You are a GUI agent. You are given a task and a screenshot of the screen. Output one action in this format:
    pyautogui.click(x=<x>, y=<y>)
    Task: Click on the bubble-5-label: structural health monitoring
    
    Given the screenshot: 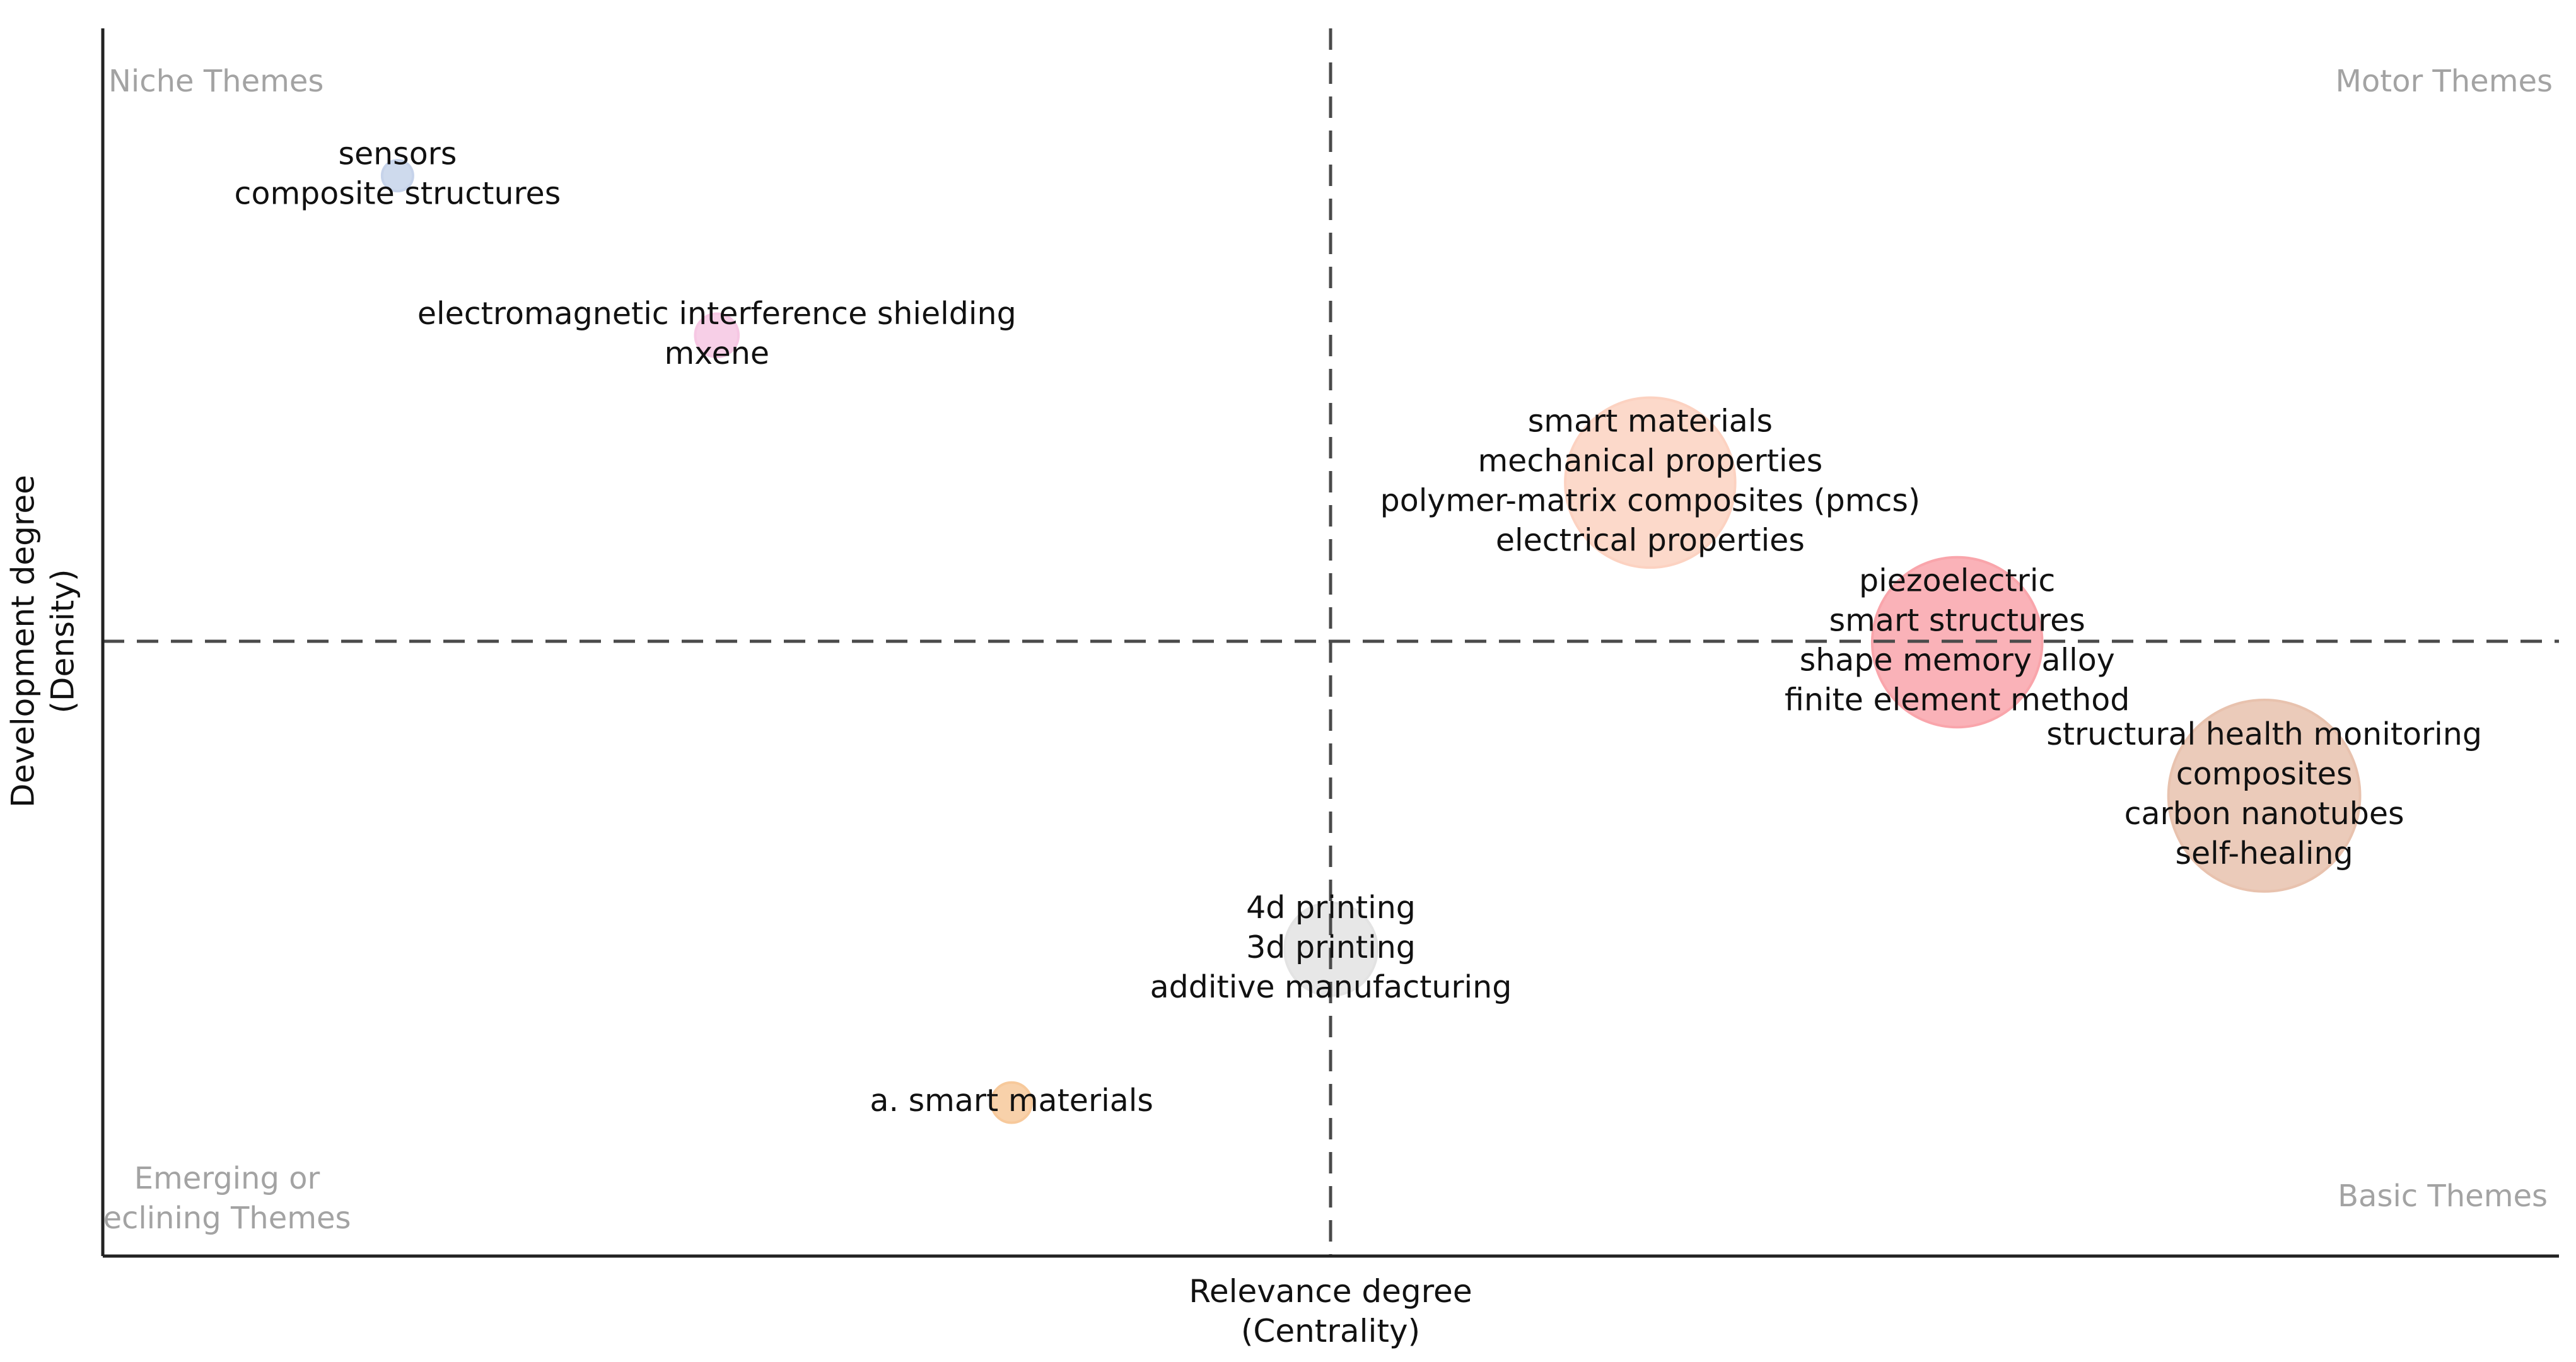 What is the action you would take?
    pyautogui.click(x=2264, y=734)
    